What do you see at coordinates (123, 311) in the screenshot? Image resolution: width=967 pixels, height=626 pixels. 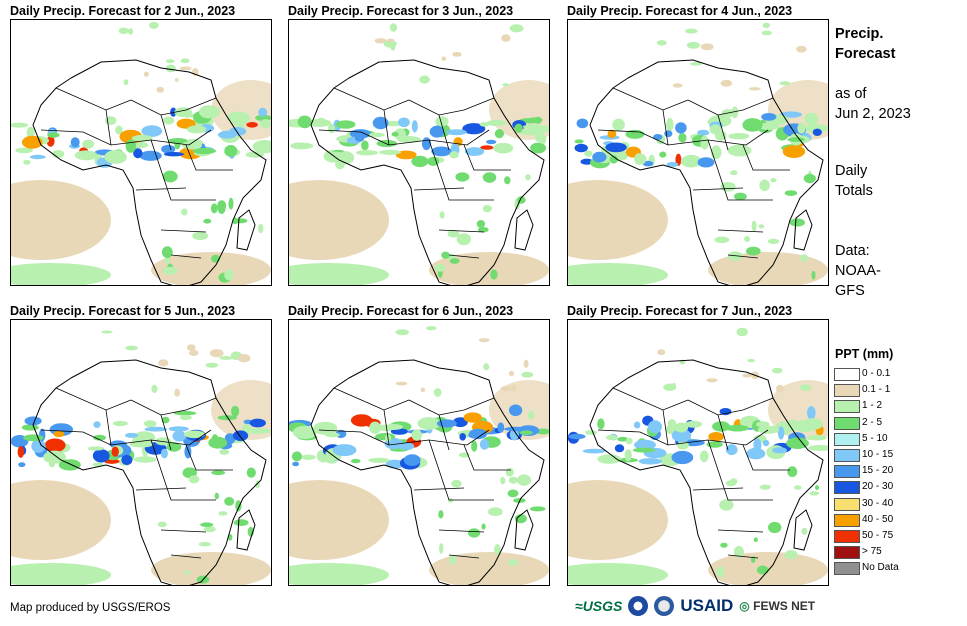 I see `panel-title: Daily Precip. Forecast for 5 Jun., 2023` at bounding box center [123, 311].